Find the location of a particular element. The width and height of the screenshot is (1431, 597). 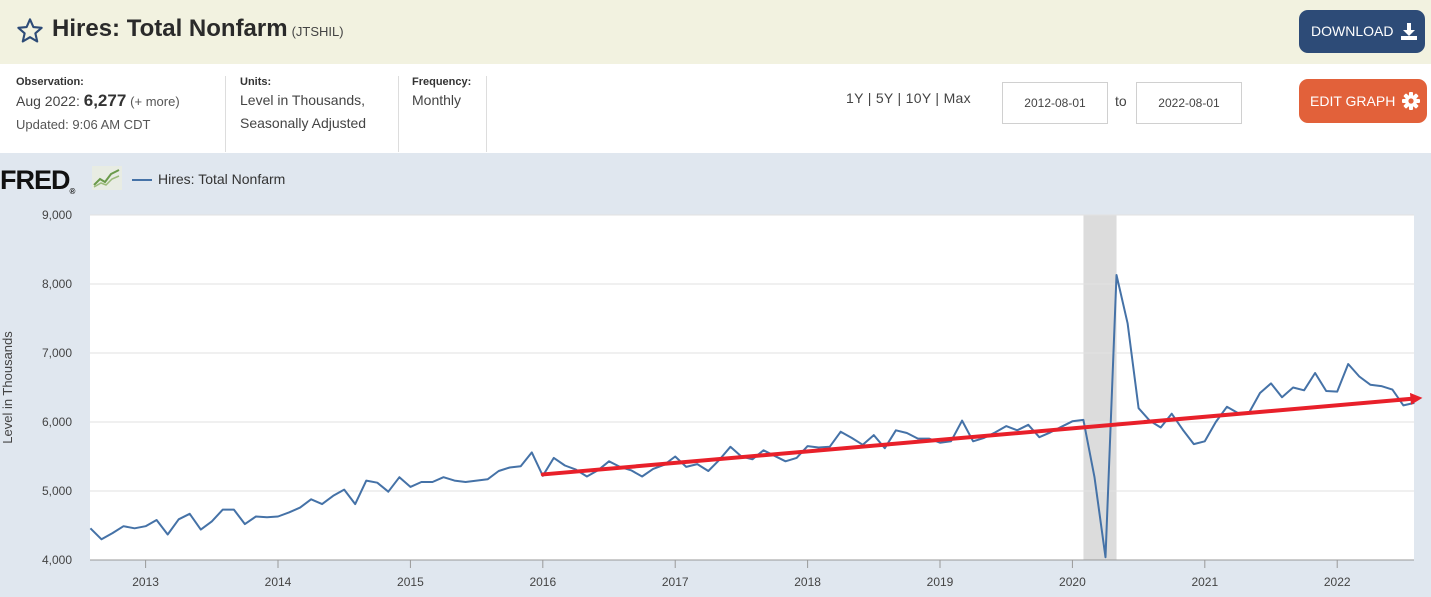

y-tick-label: 4,000 is located at coordinates (57, 560).